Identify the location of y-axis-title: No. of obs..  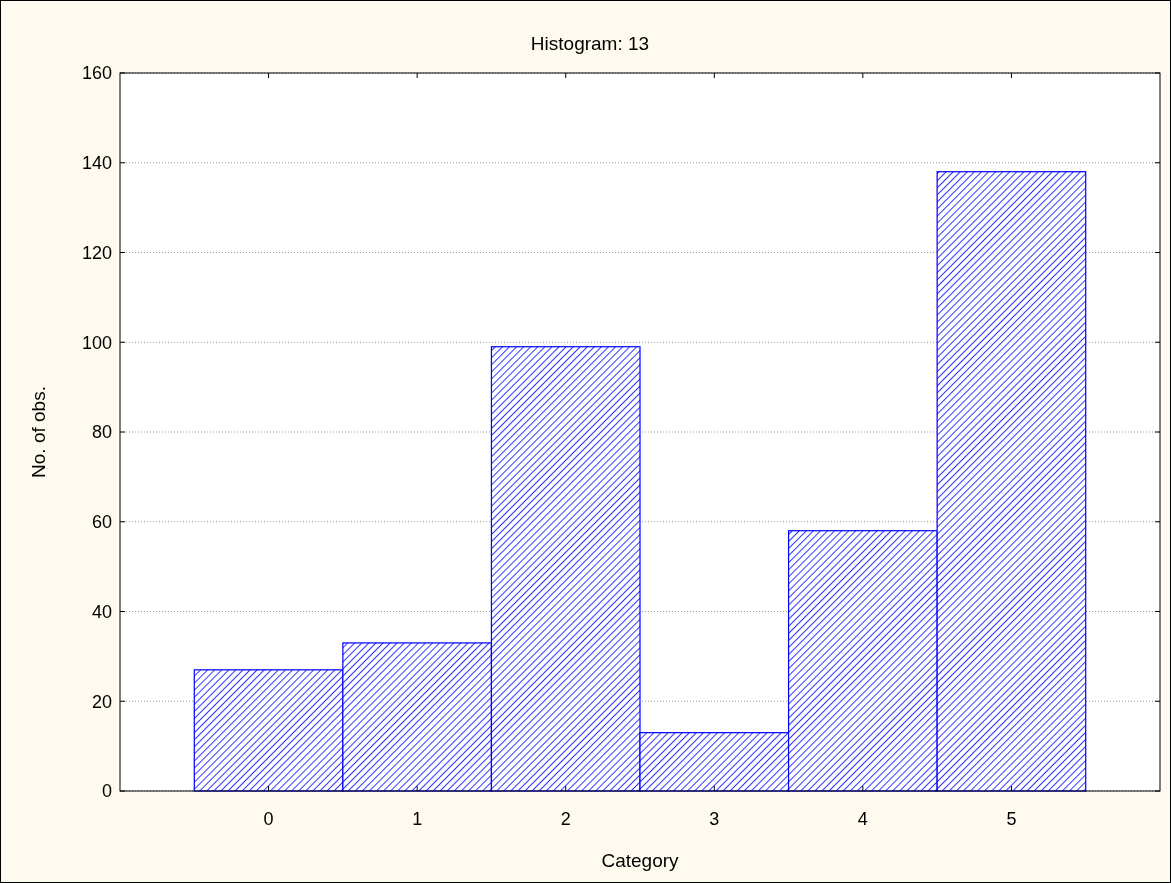
(38, 432).